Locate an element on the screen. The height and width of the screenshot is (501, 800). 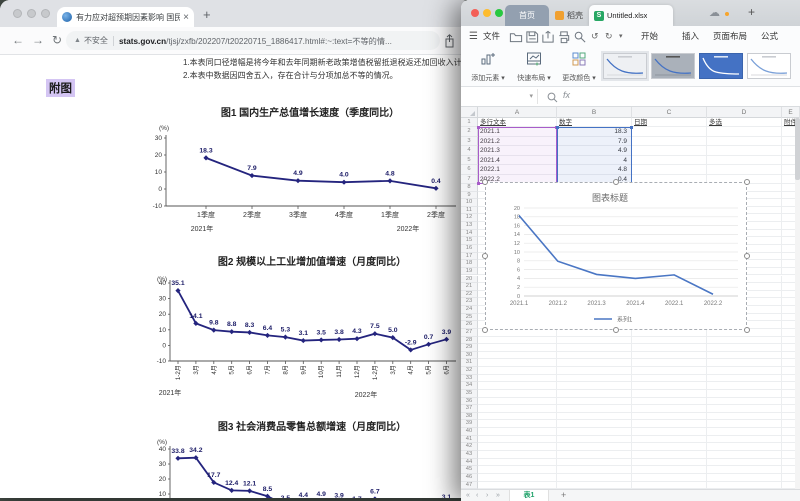
cell-A34 is located at coordinates (517, 386).